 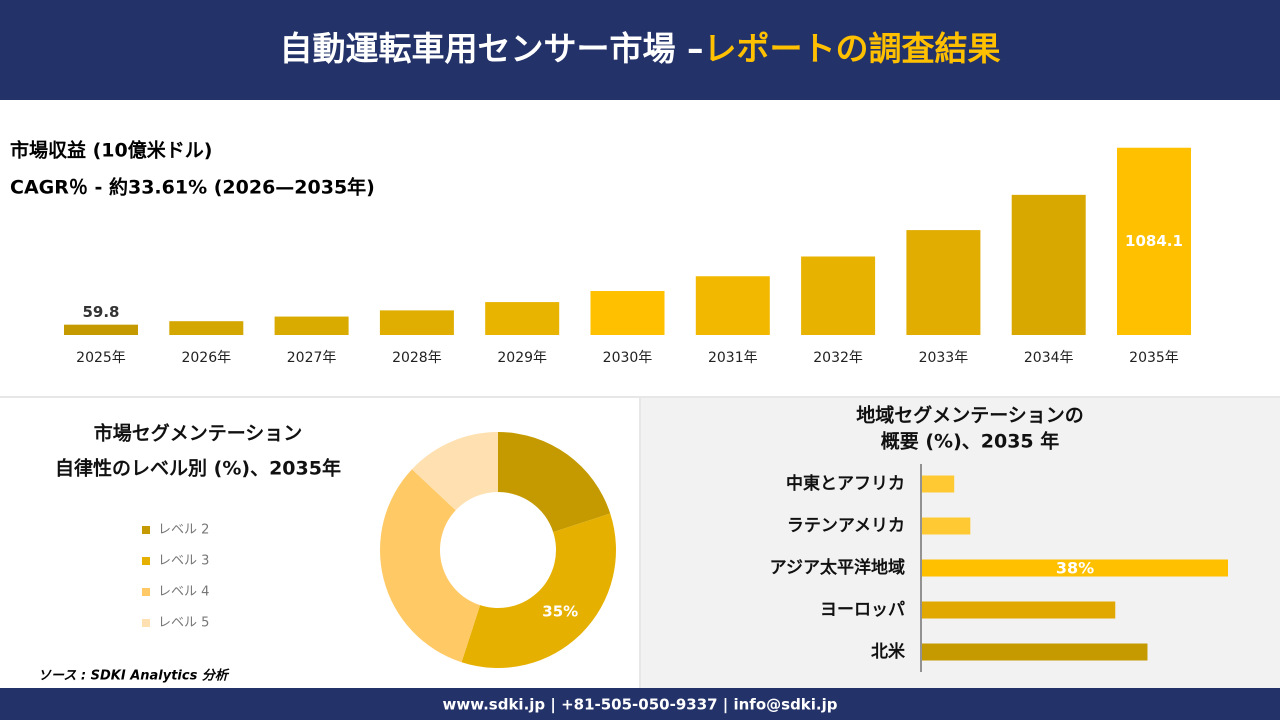 I want to click on value-label: 38%, so click(x=1075, y=568).